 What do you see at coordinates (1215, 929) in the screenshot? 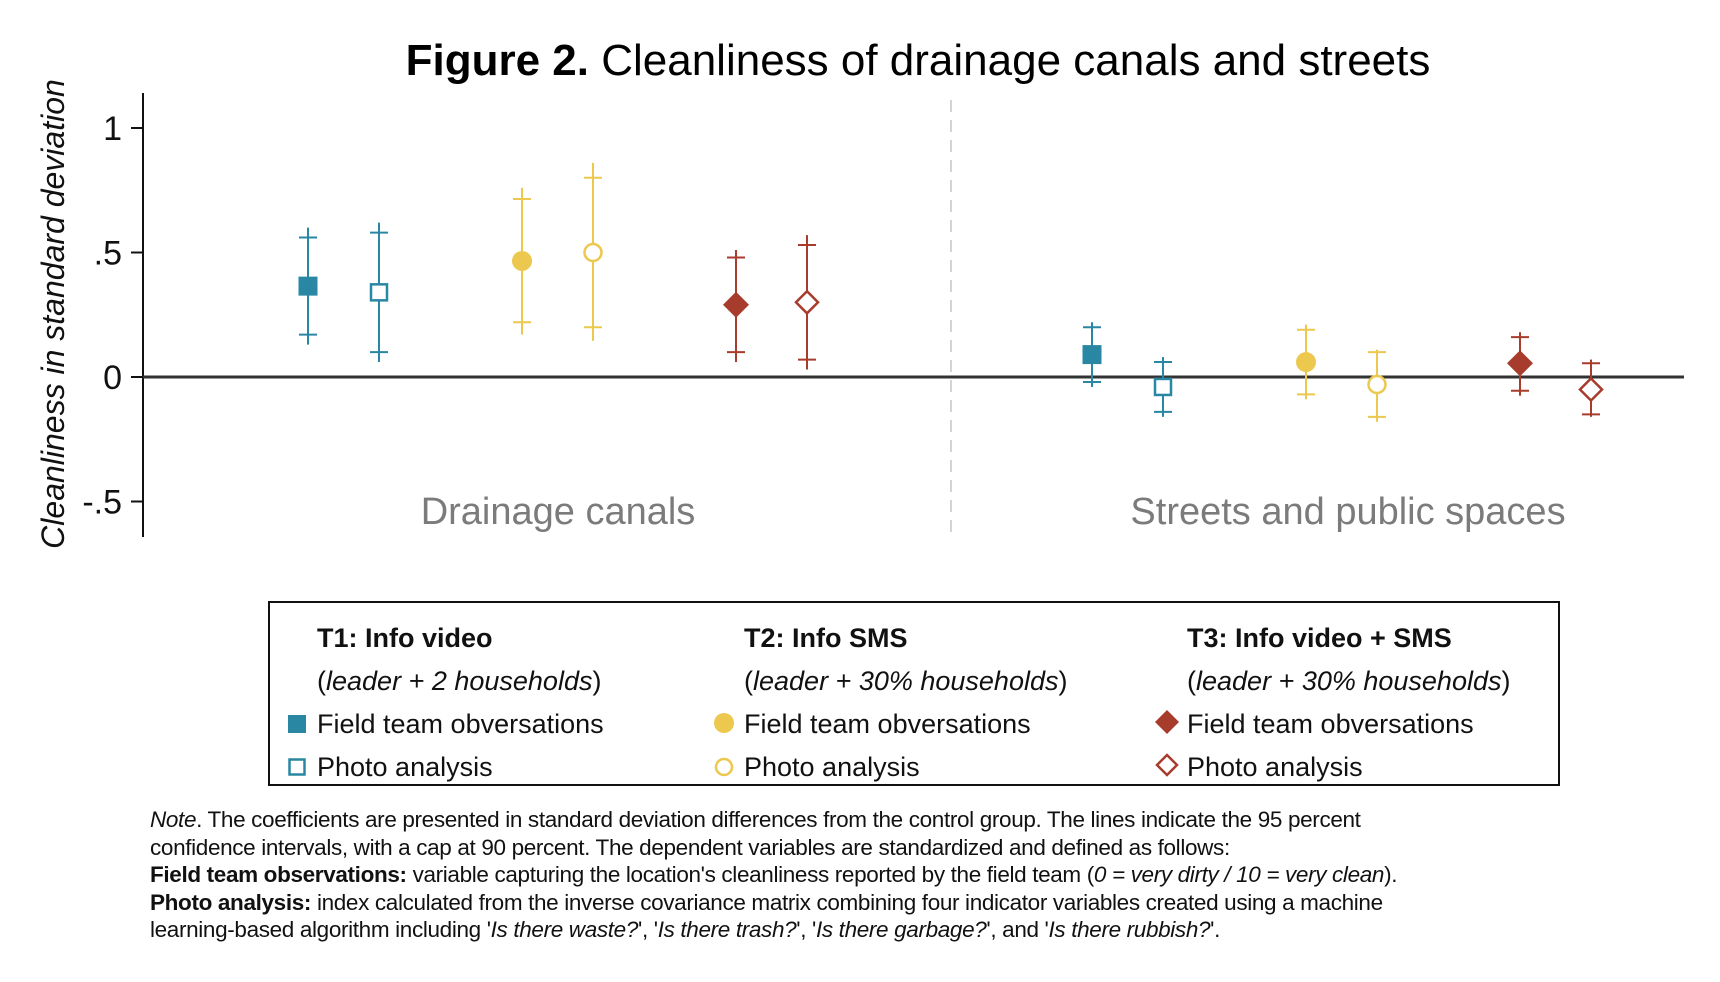
I see `note-text: '.` at bounding box center [1215, 929].